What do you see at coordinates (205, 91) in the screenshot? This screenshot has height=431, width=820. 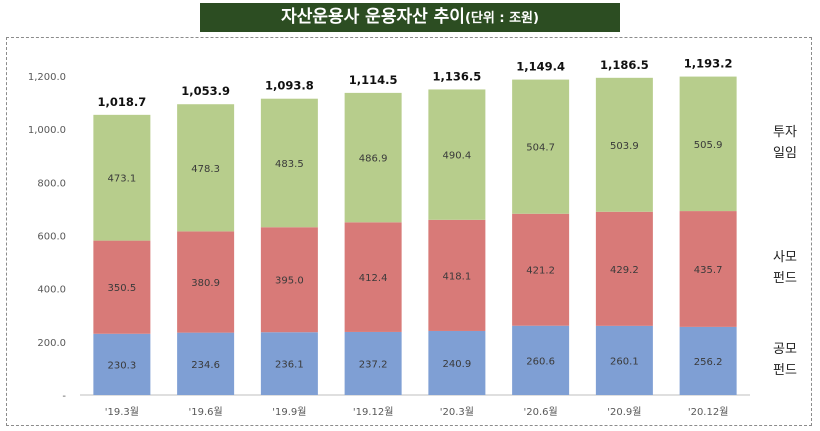 I see `bar-total-label: 1,053.9` at bounding box center [205, 91].